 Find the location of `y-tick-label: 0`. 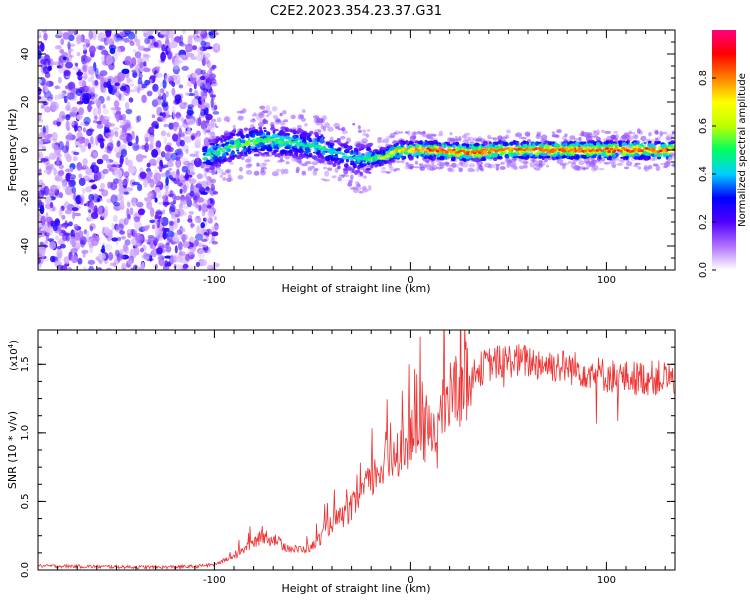

y-tick-label: 0 is located at coordinates (25, 150).